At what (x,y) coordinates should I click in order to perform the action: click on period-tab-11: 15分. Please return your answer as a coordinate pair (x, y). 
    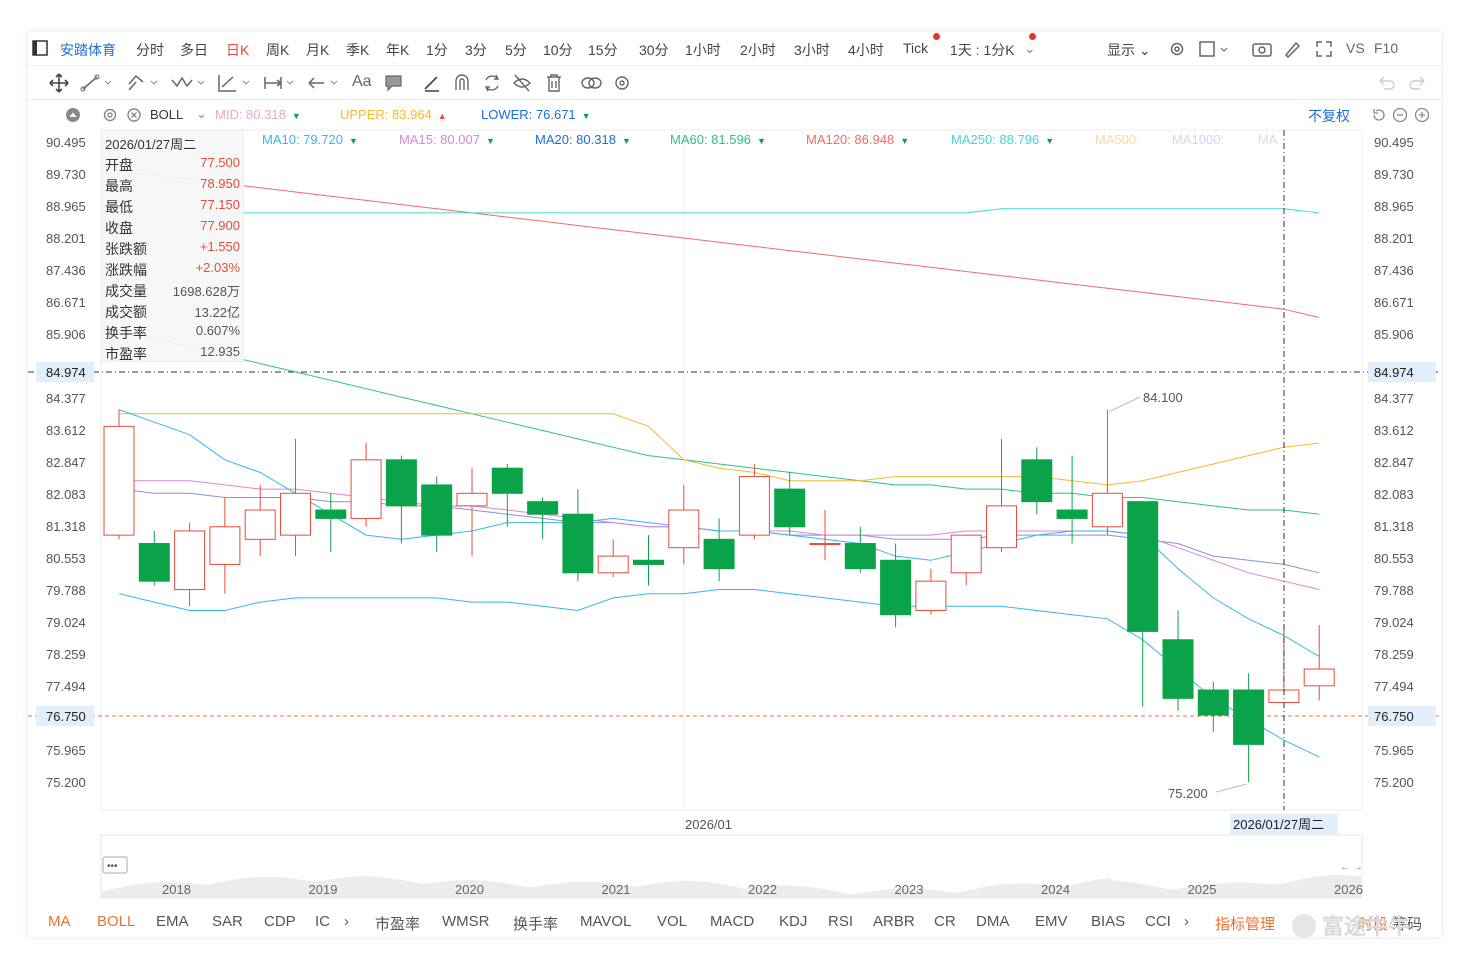
    Looking at the image, I should click on (603, 50).